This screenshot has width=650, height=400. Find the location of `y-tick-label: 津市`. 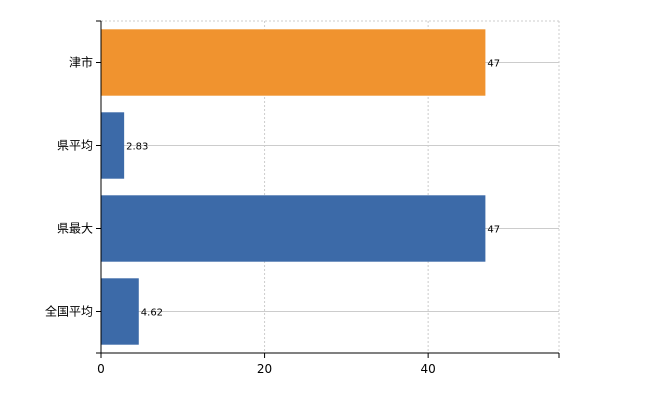

y-tick-label: 津市 is located at coordinates (81, 62).